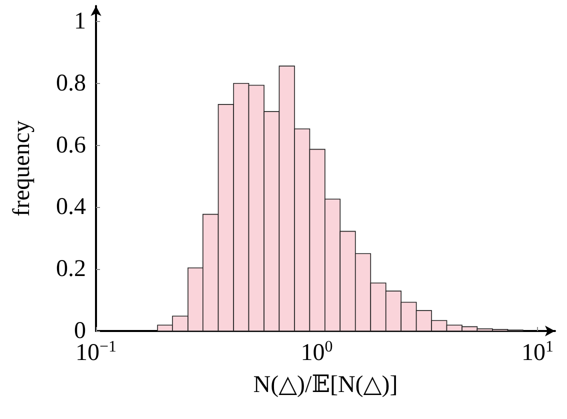 Image resolution: width=567 pixels, height=419 pixels. Describe the element at coordinates (325, 385) in the screenshot. I see `x-axis-title: N(△)/𝔼[N(△)]` at that location.